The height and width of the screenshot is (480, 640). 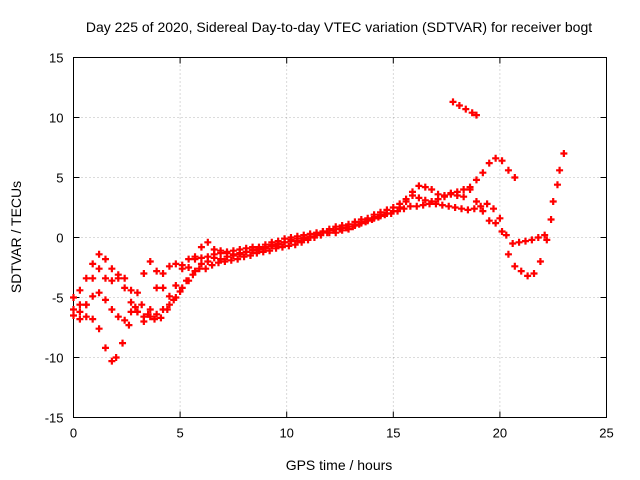 I want to click on y-tick-label: -15, so click(x=54, y=418).